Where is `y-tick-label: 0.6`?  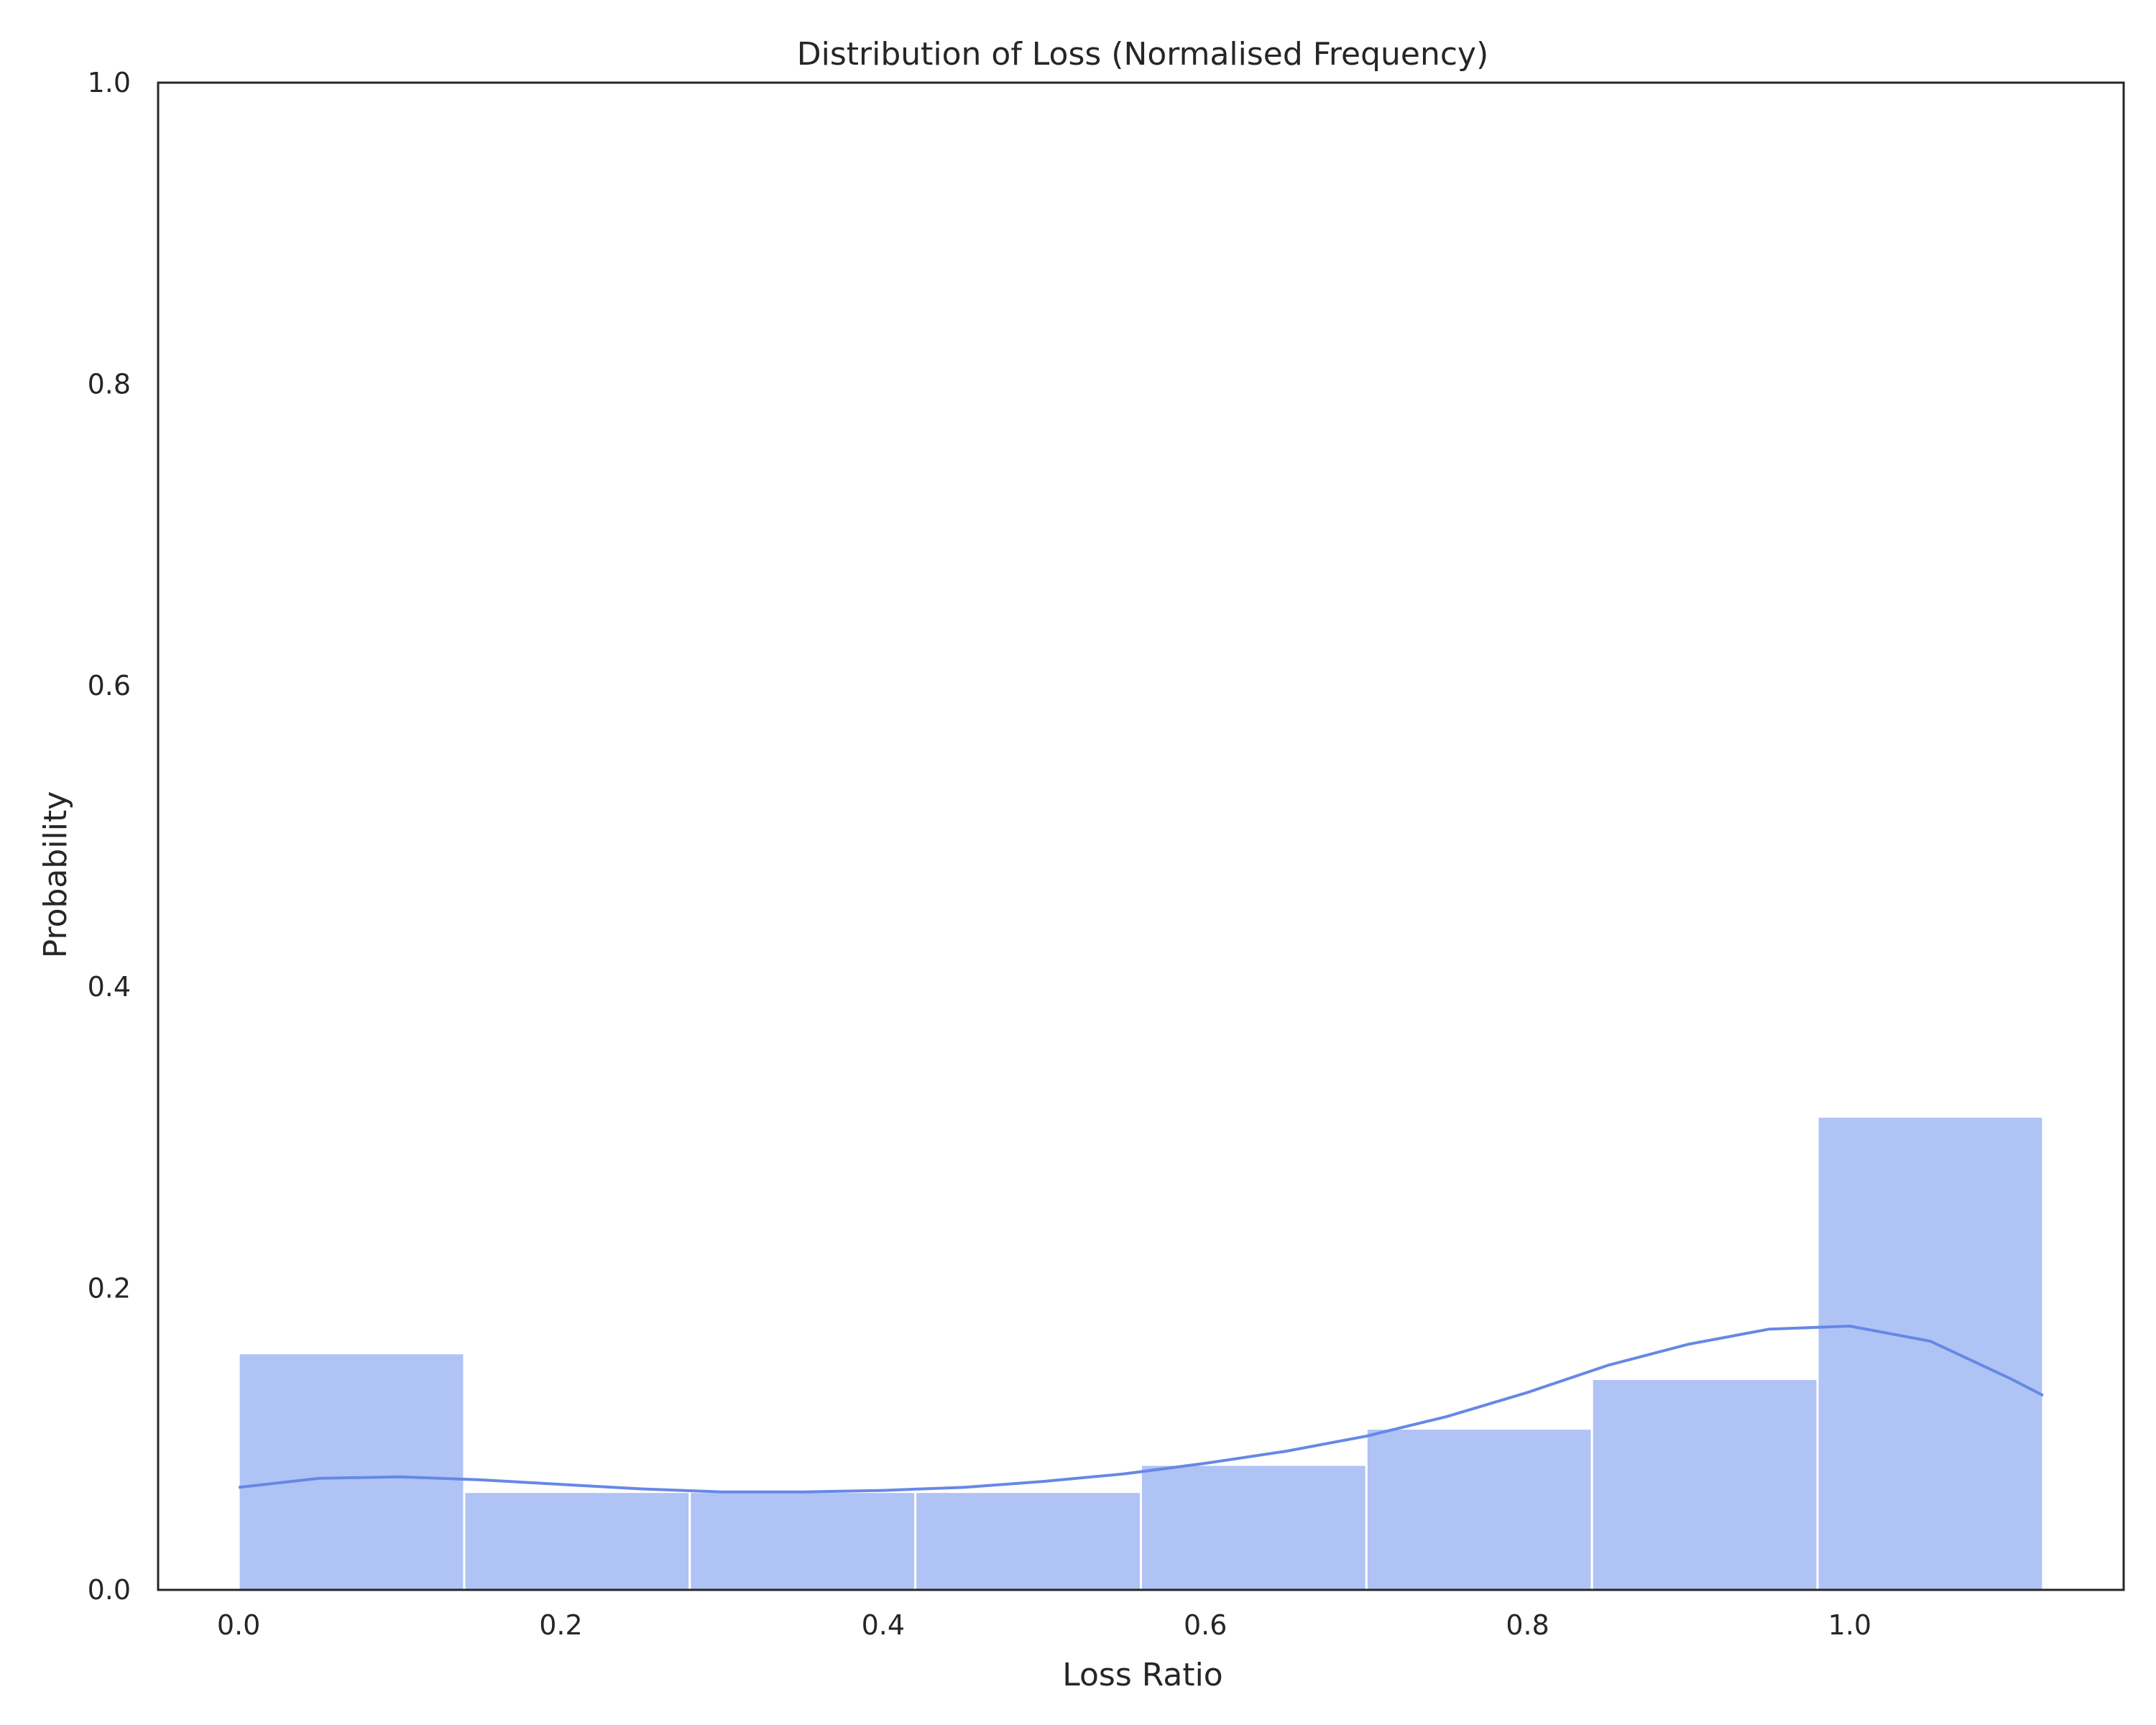 y-tick-label: 0.6 is located at coordinates (109, 686).